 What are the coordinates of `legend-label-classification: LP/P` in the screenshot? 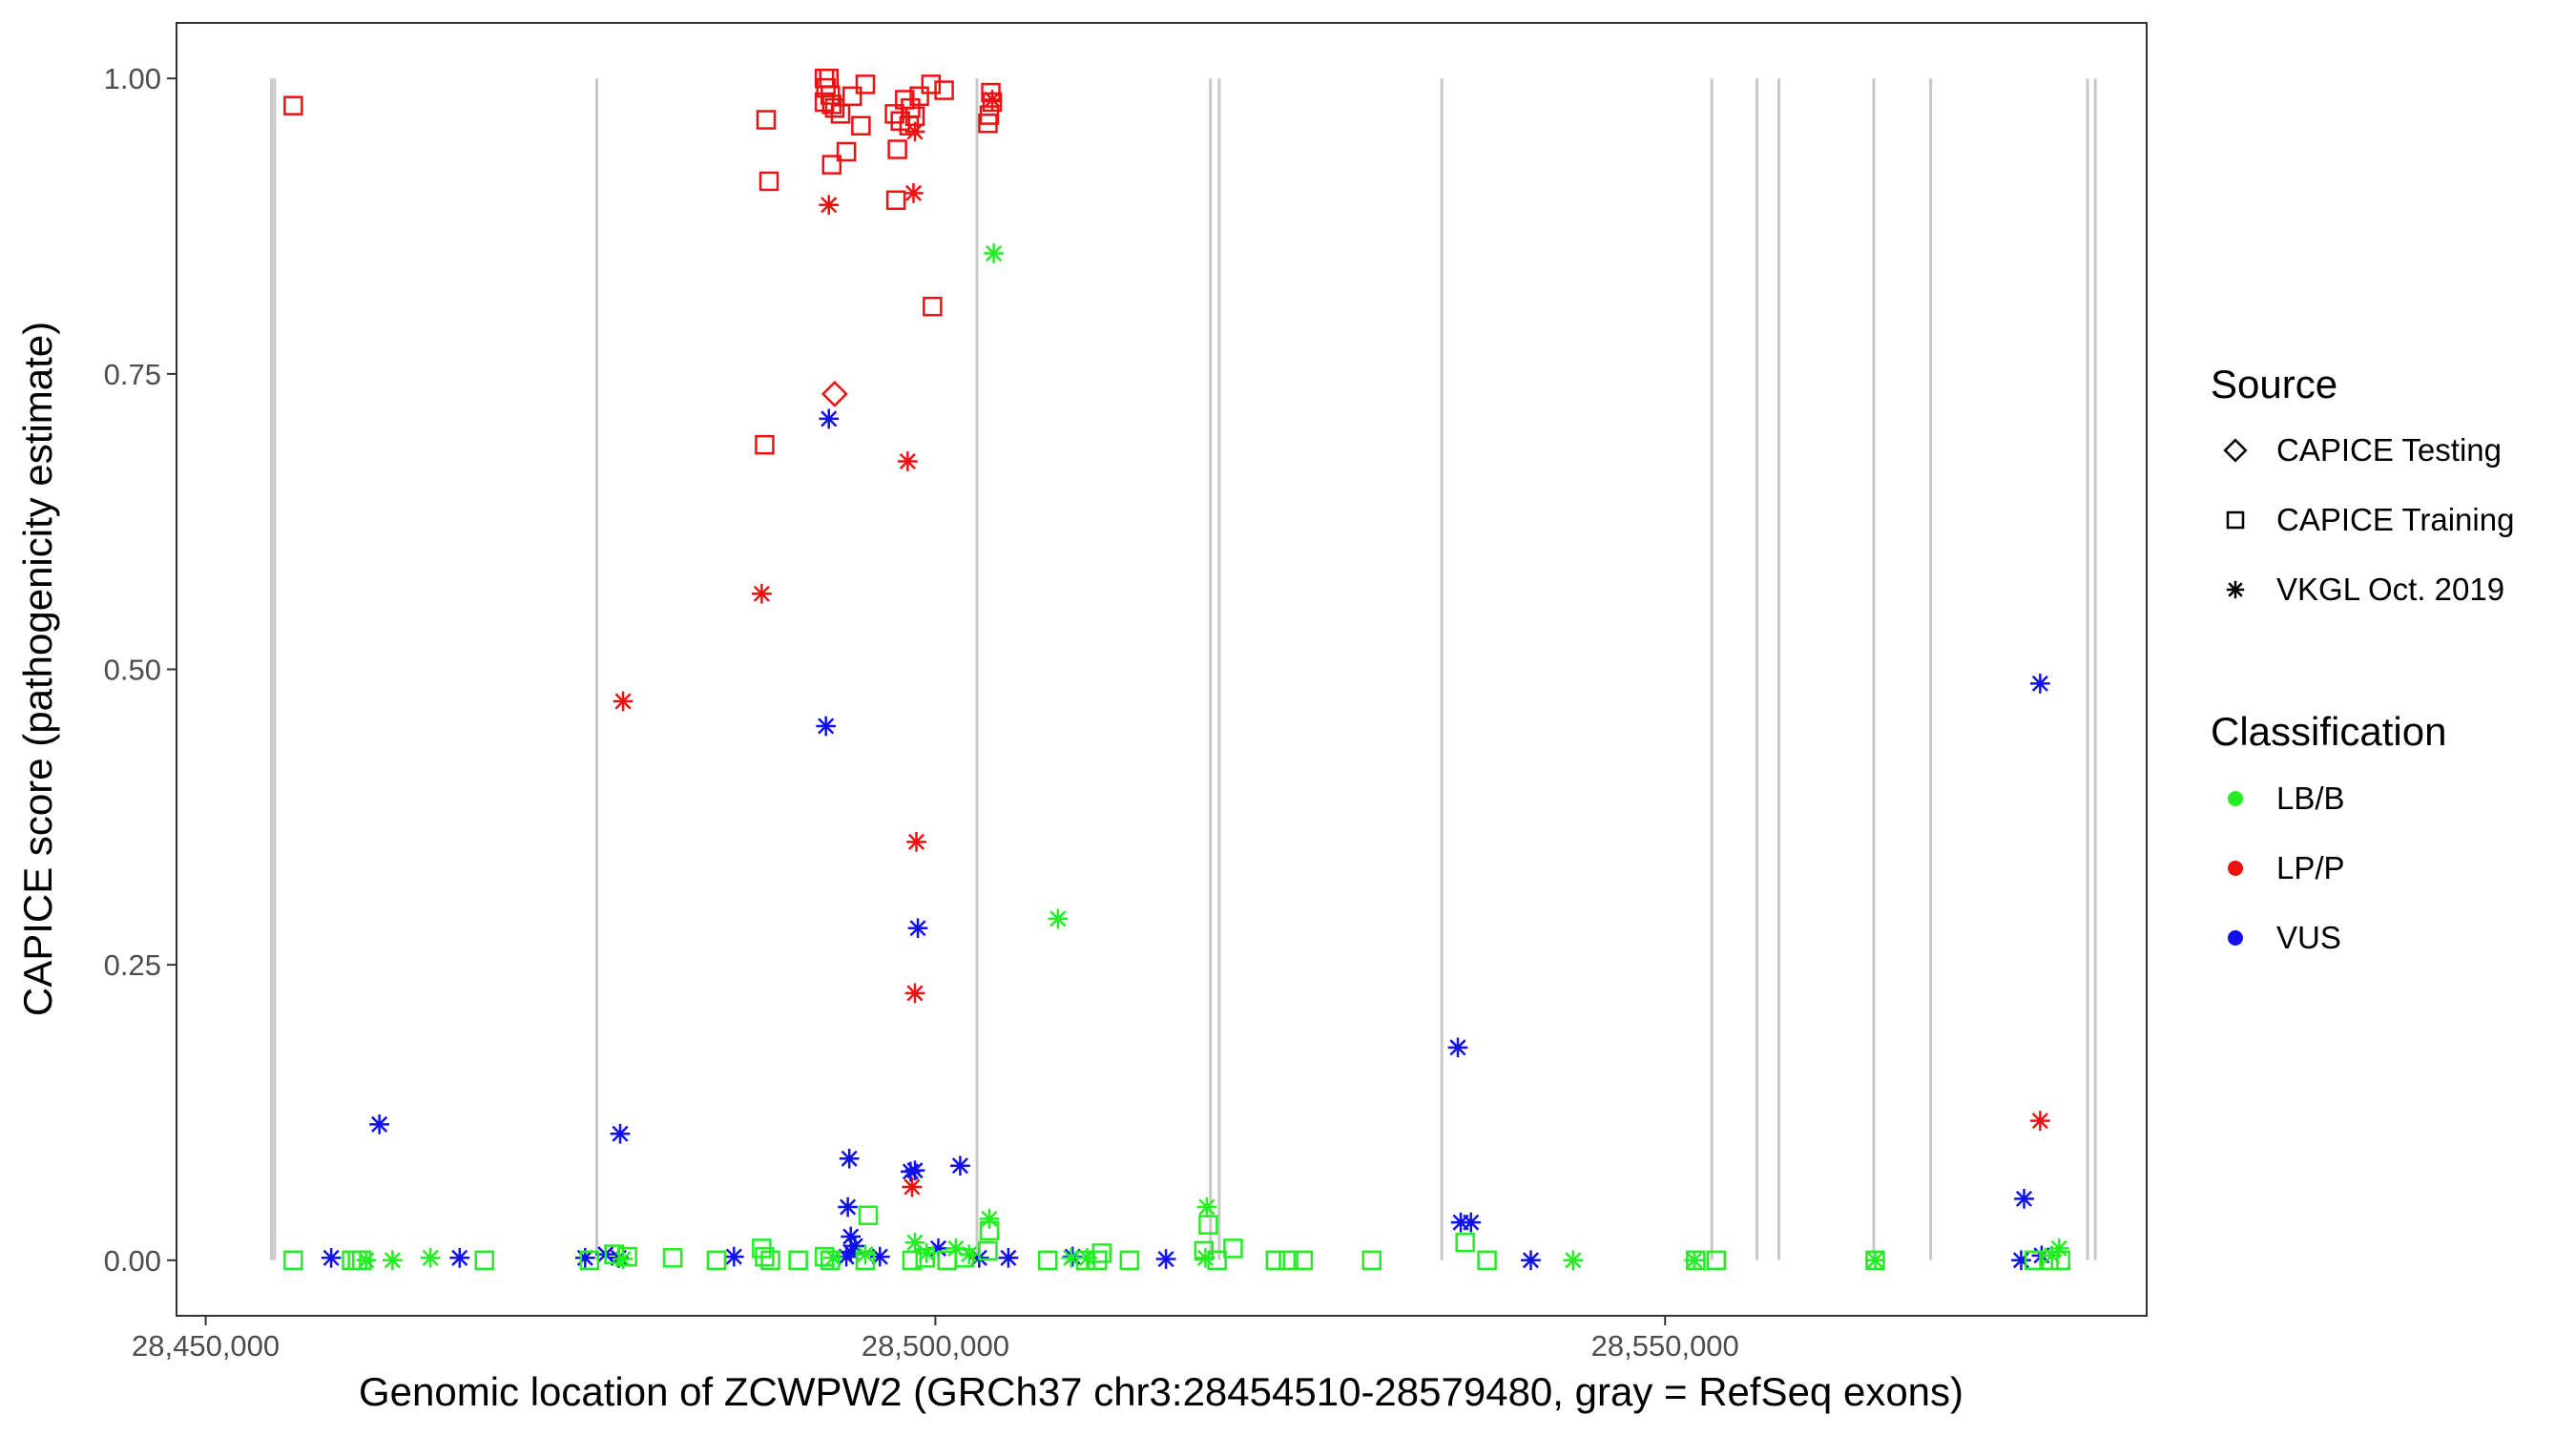 It's located at (2310, 867).